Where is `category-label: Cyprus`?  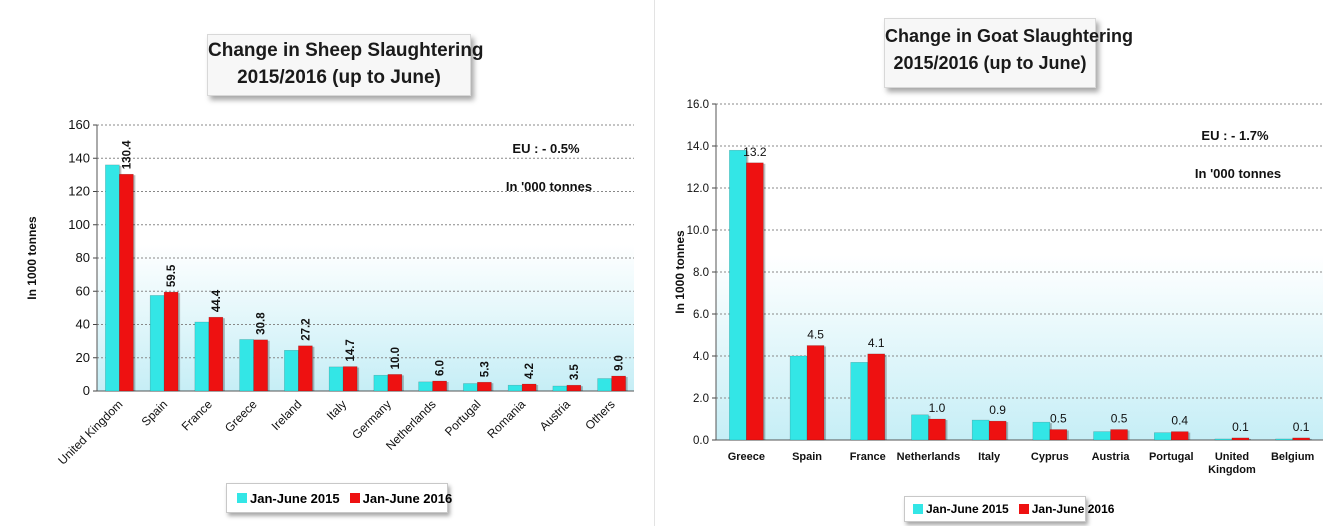
category-label: Cyprus is located at coordinates (1050, 457).